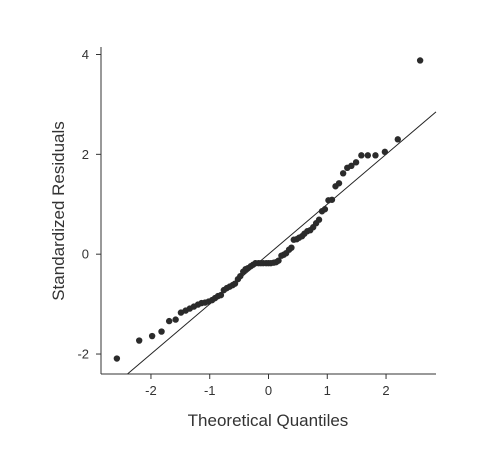 The width and height of the screenshot is (483, 476). Describe the element at coordinates (85, 54) in the screenshot. I see `y-tick-label: 4` at that location.